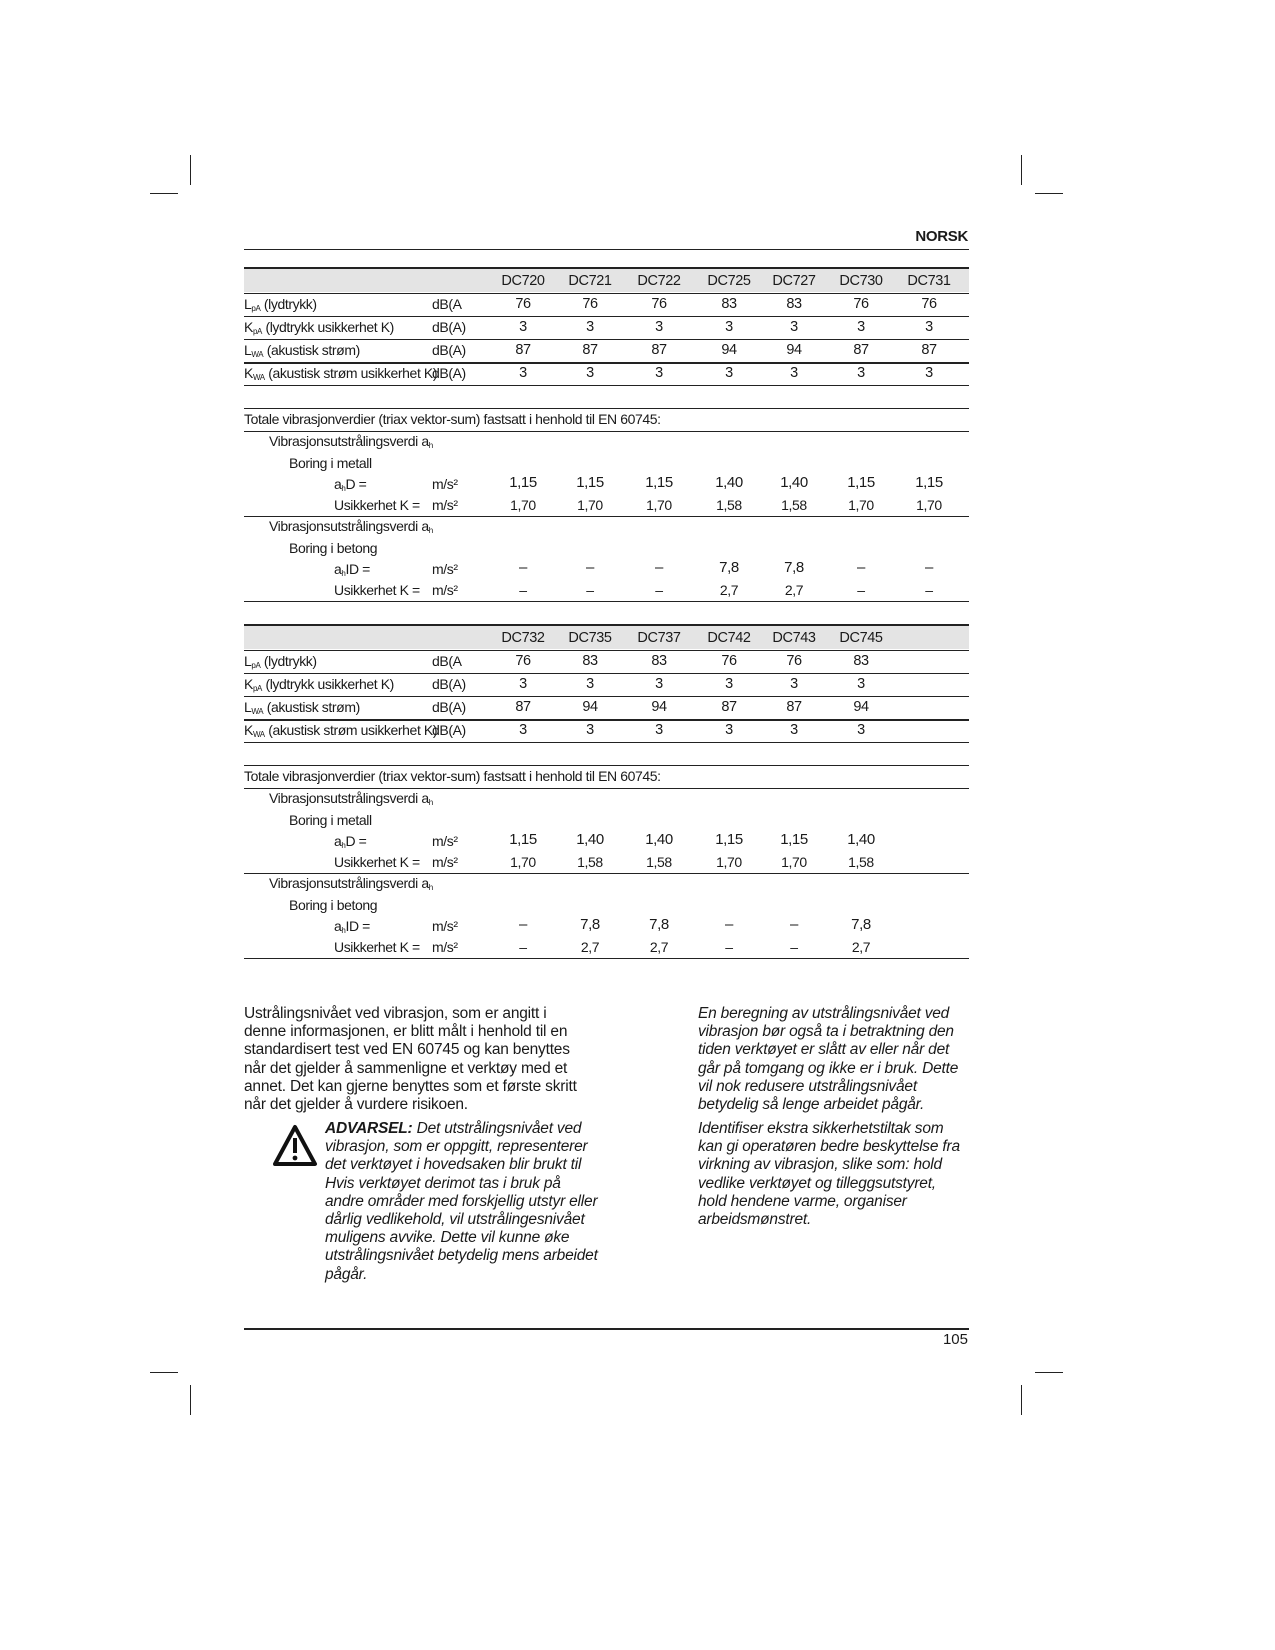  Describe the element at coordinates (955, 1339) in the screenshot. I see `page-number: 105` at that location.